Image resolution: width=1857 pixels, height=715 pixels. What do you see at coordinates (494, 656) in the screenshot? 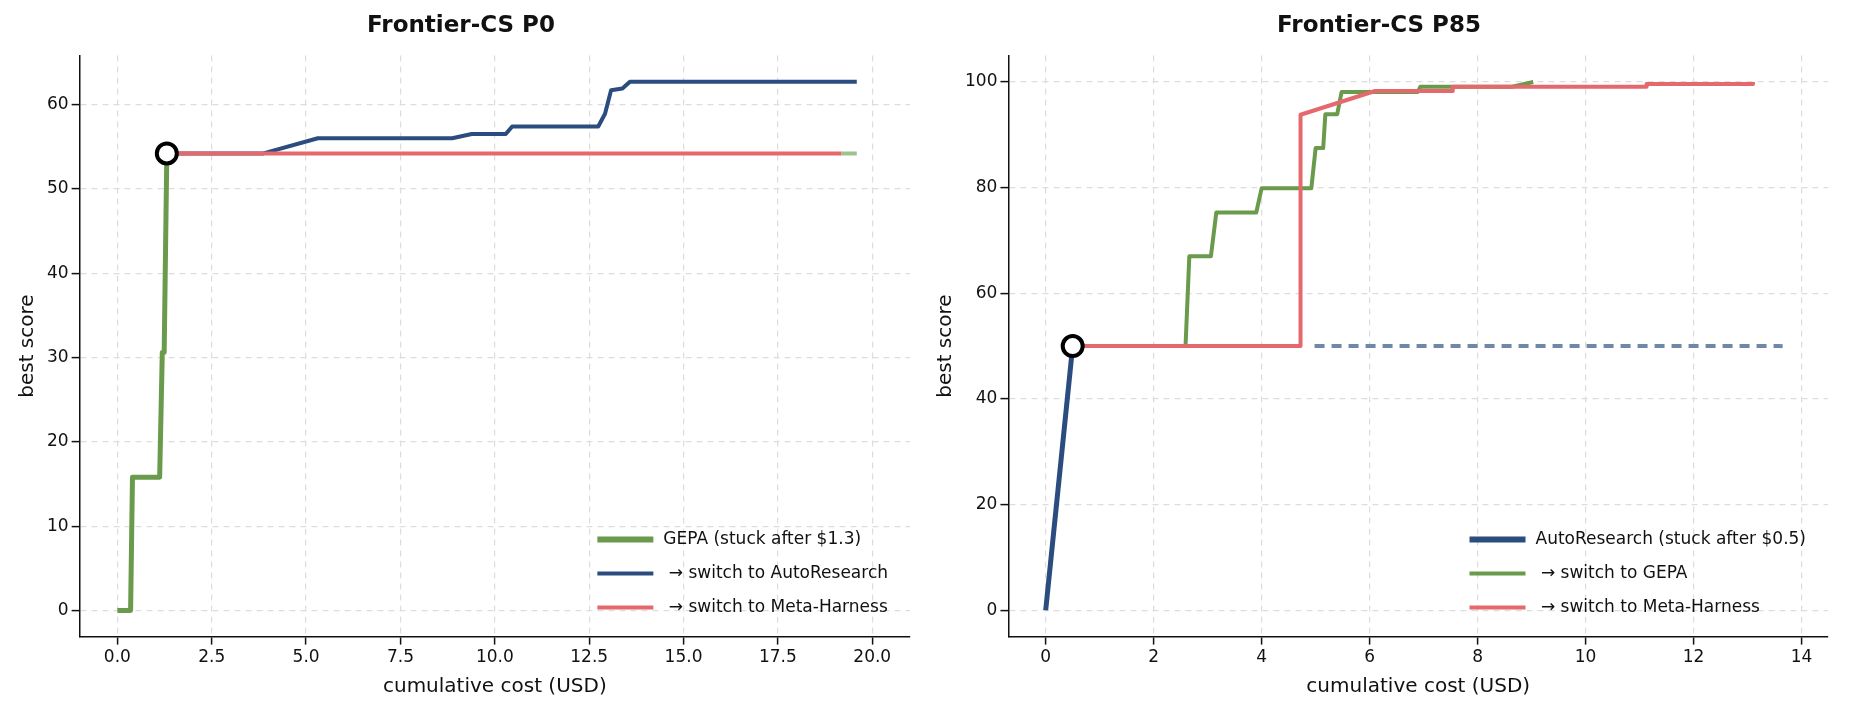
I see `x-tick-label: 10.0` at bounding box center [494, 656].